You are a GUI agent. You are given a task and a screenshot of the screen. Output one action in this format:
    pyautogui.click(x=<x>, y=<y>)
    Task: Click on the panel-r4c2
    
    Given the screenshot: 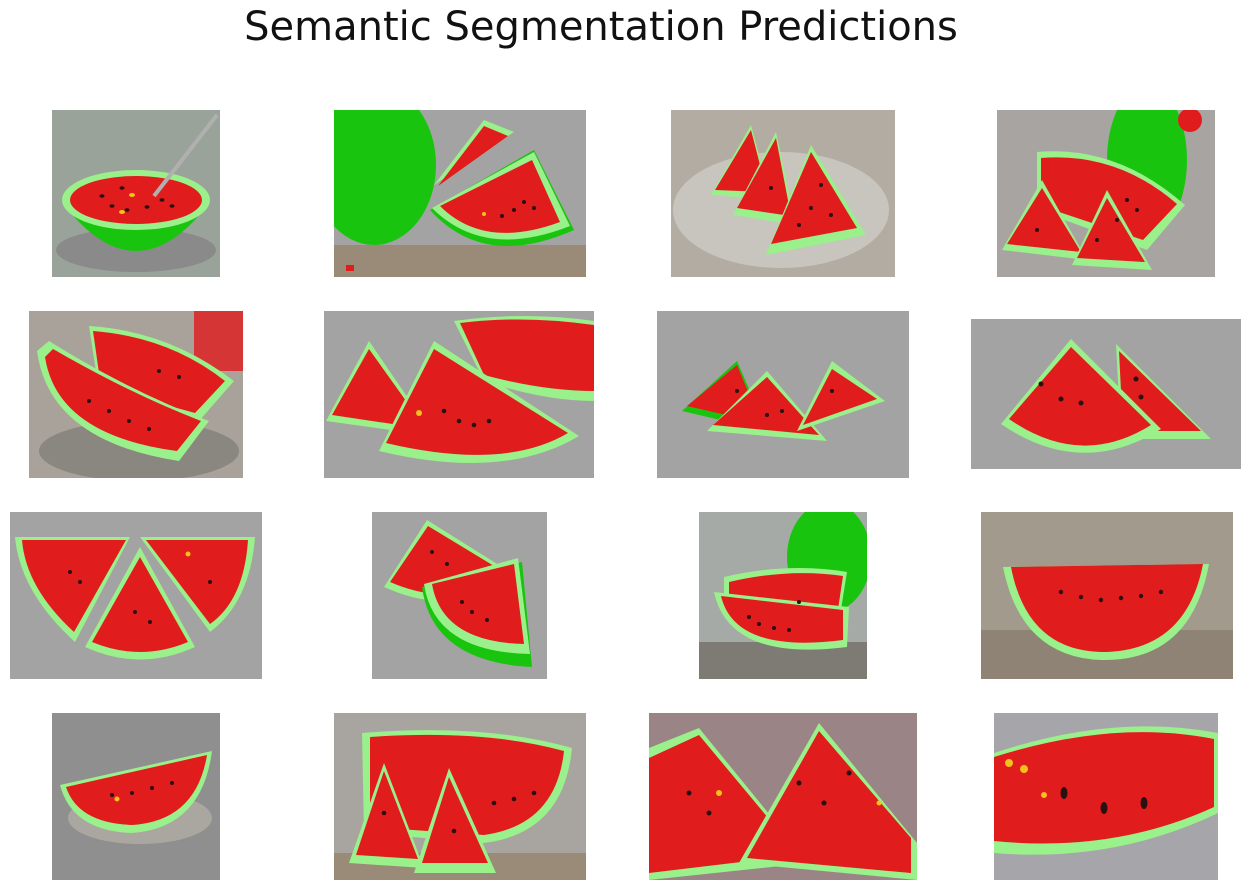 What is the action you would take?
    pyautogui.click(x=460, y=796)
    